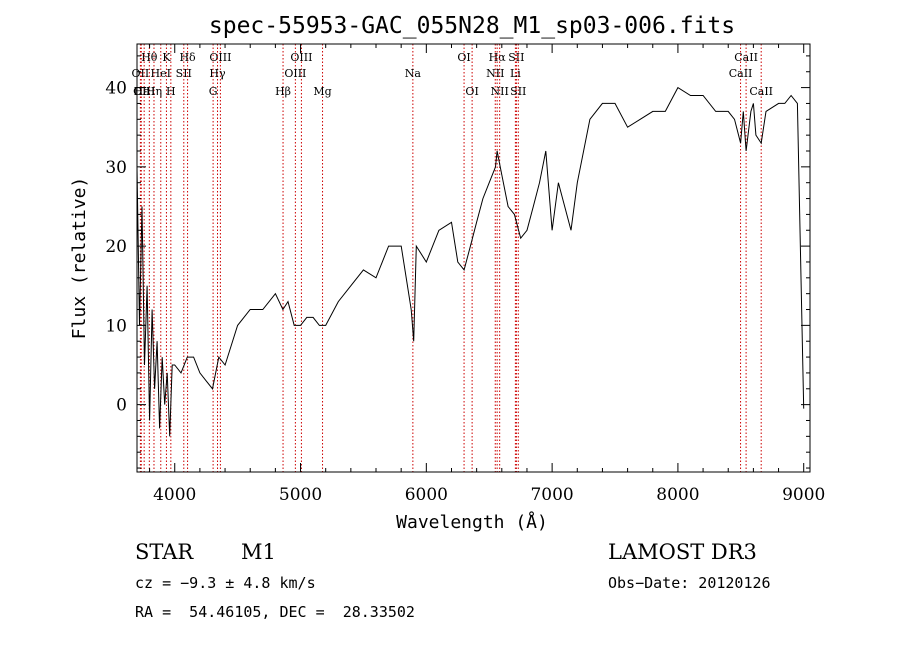  Describe the element at coordinates (121, 406) in the screenshot. I see `y-tick-label: 0` at that location.